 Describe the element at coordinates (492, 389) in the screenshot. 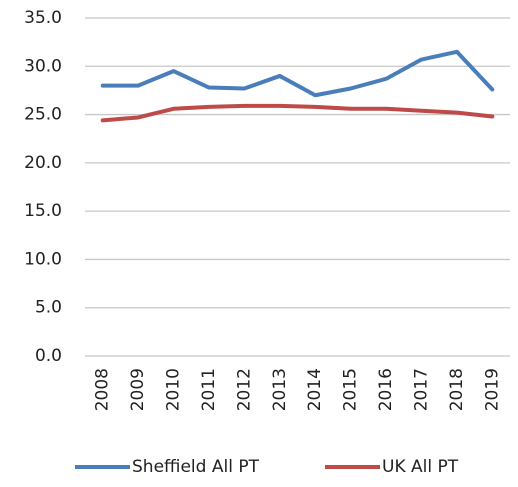

I see `x-tick-label: 2019` at that location.